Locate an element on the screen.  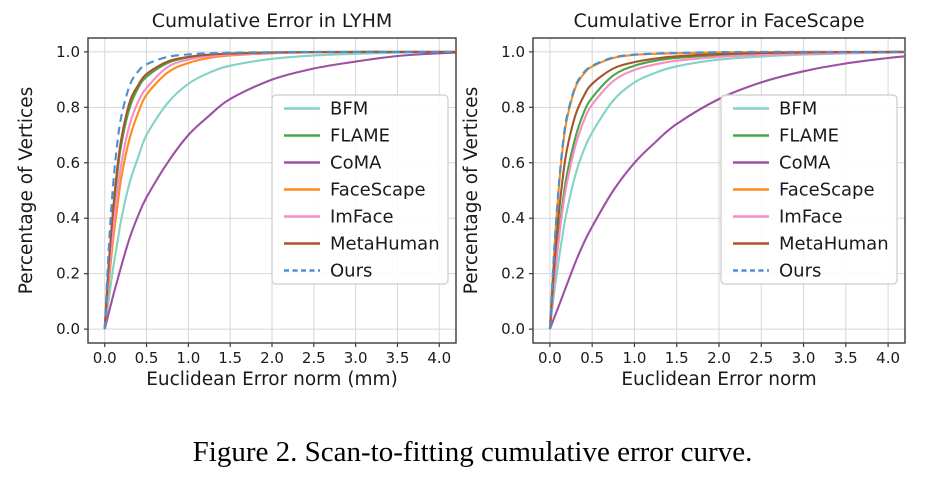
chart-title: Cumulative Error in FaceScape is located at coordinates (718, 21).